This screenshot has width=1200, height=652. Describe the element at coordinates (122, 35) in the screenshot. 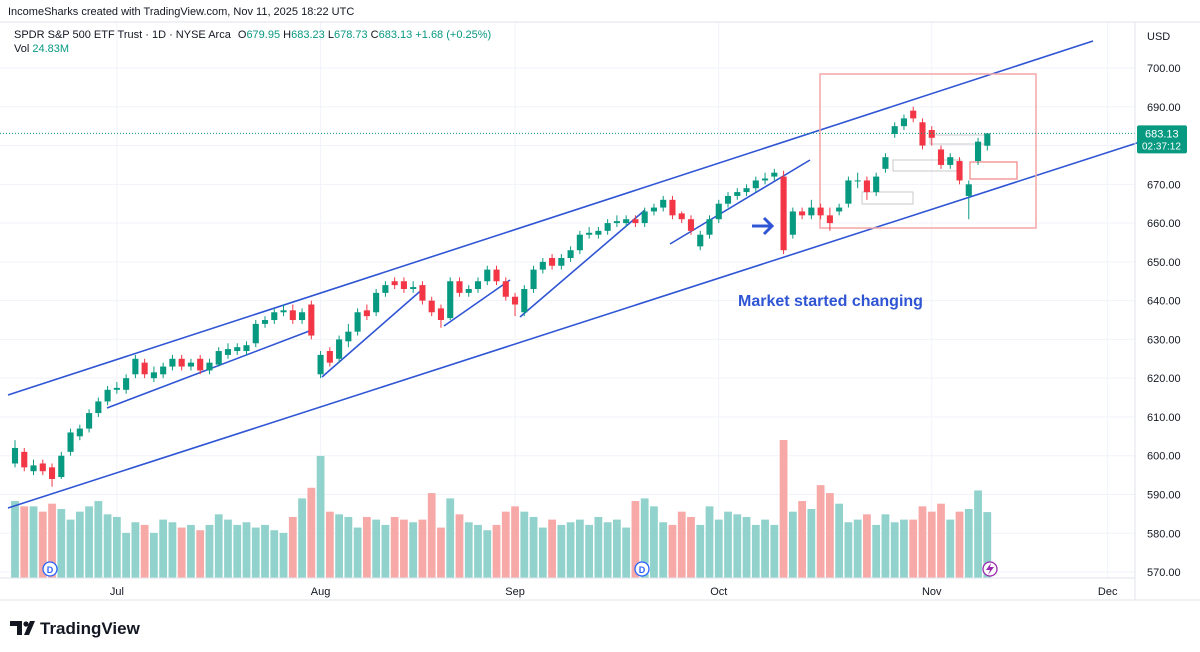

I see `symbol: SPDR S&P 500 ETF Trust · 1D · NYSE Arca` at that location.